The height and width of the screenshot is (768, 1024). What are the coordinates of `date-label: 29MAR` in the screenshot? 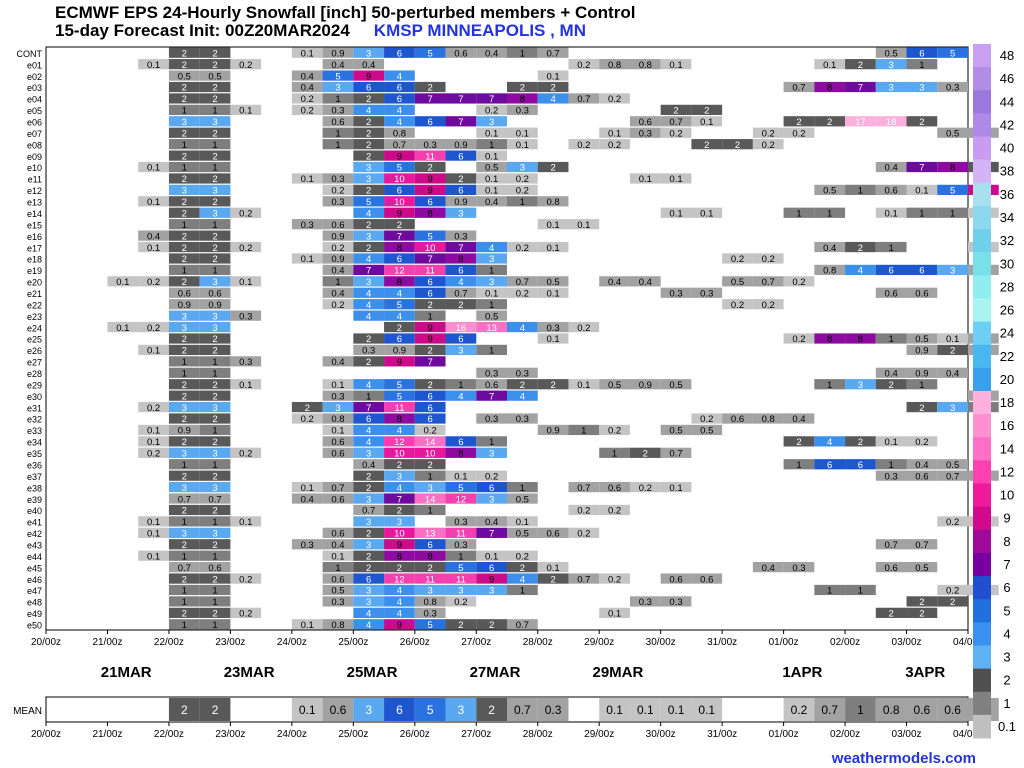 It's located at (618, 672).